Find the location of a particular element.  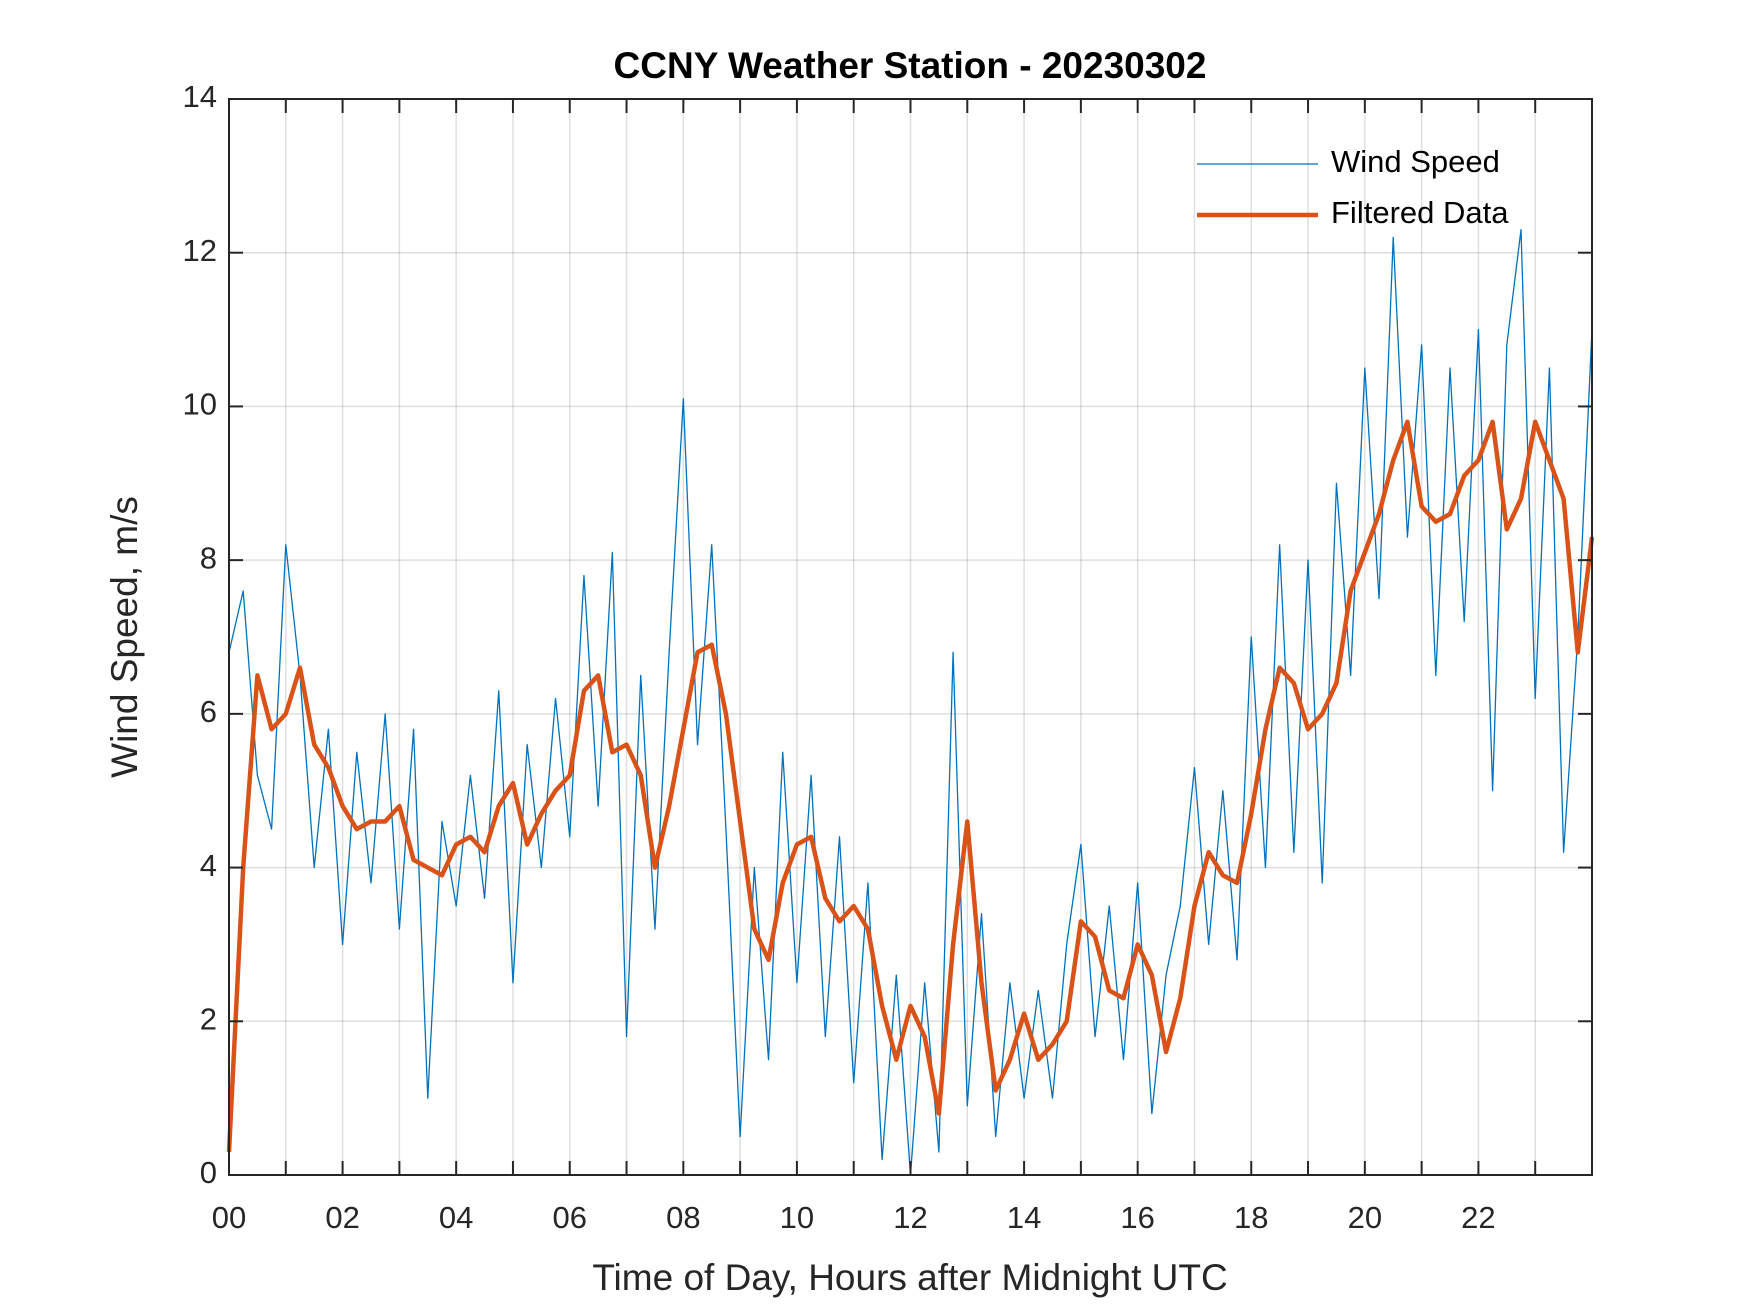

y-tick-label: 14 is located at coordinates (200, 96).